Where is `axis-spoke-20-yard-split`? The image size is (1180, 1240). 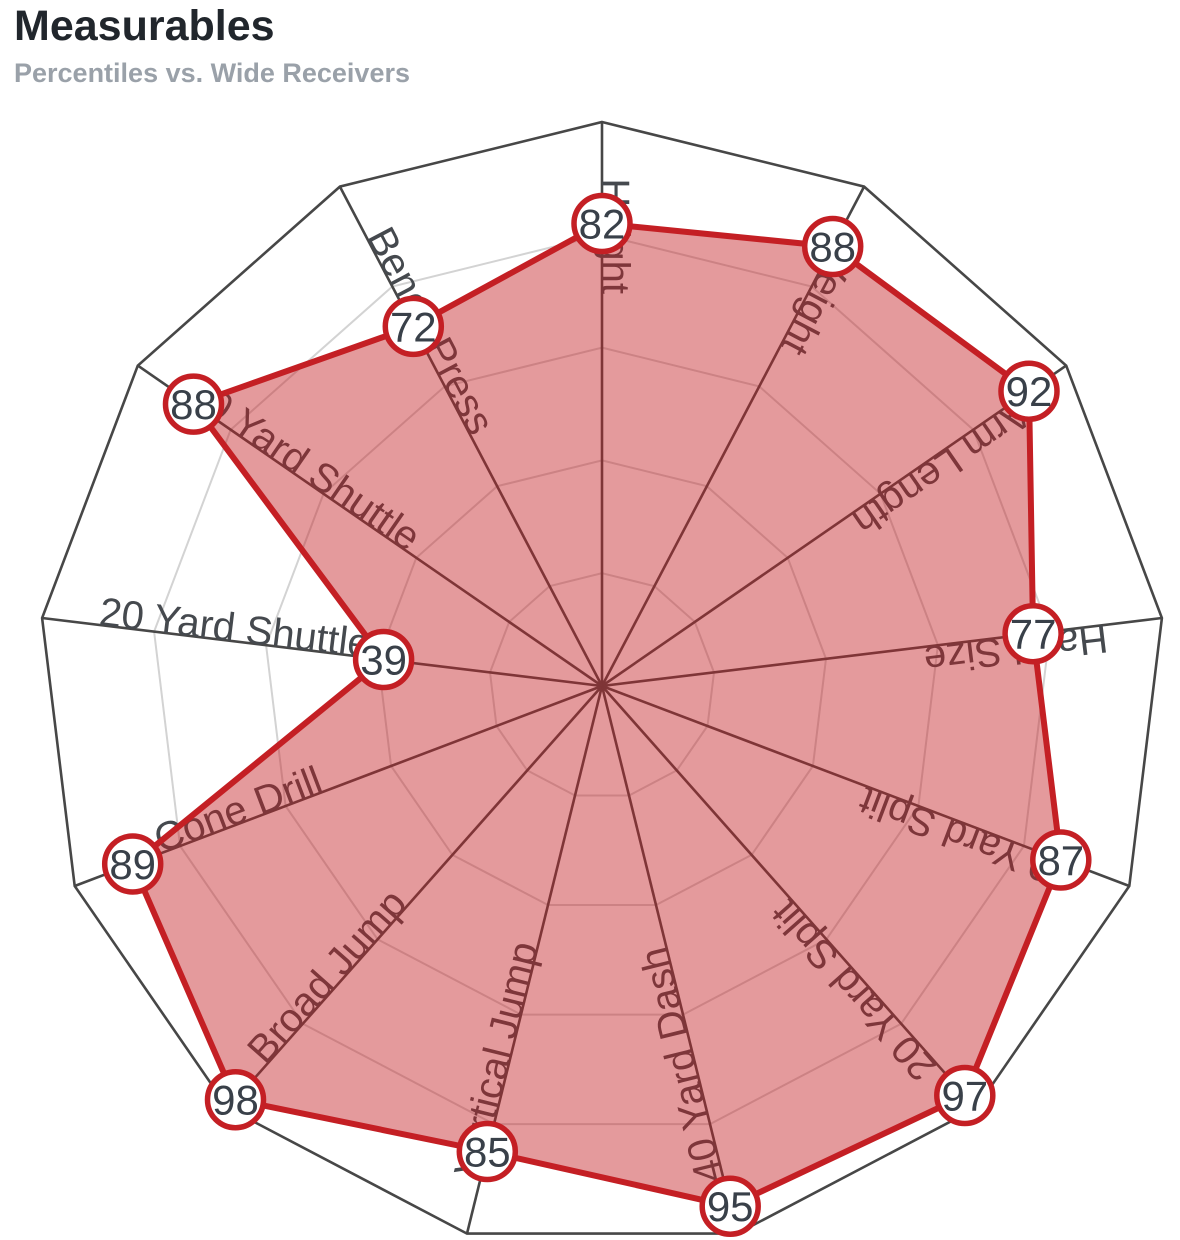 axis-spoke-20-yard-split is located at coordinates (789, 897).